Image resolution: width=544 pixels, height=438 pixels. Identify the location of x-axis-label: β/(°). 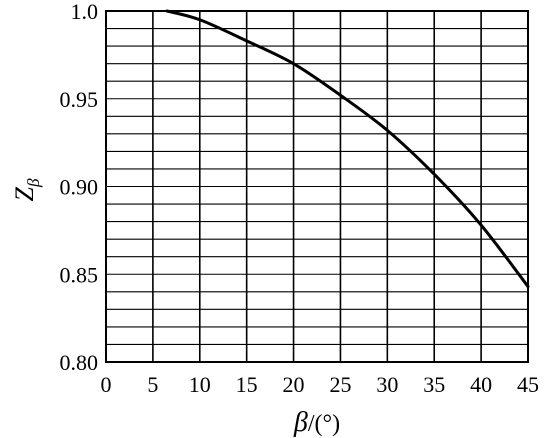
(316, 422).